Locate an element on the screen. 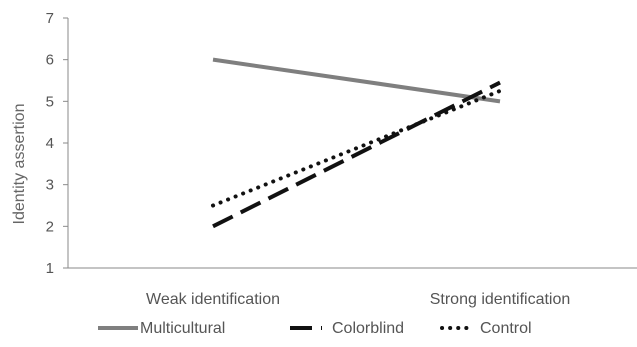  x-axis-category-labels: Weak identification Strong identification is located at coordinates (358, 299).